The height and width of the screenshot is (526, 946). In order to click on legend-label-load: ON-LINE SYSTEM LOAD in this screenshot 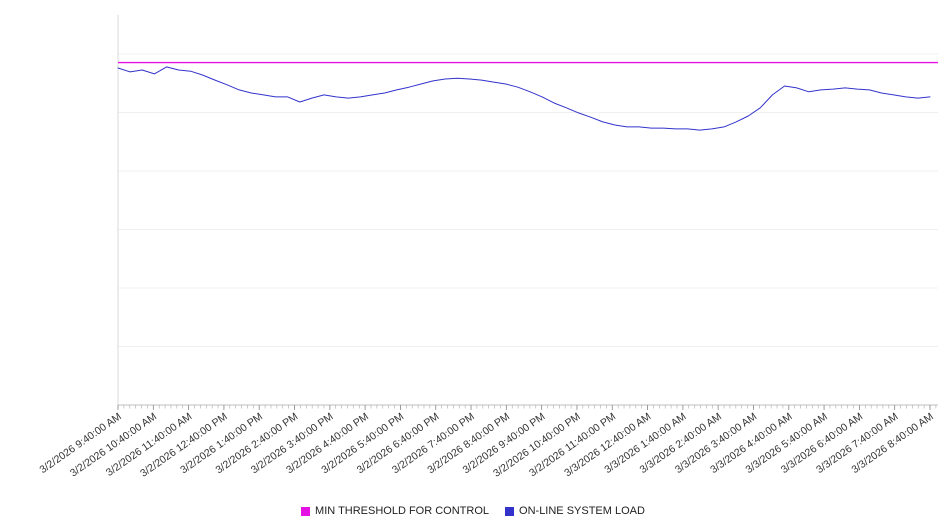, I will do `click(582, 511)`.